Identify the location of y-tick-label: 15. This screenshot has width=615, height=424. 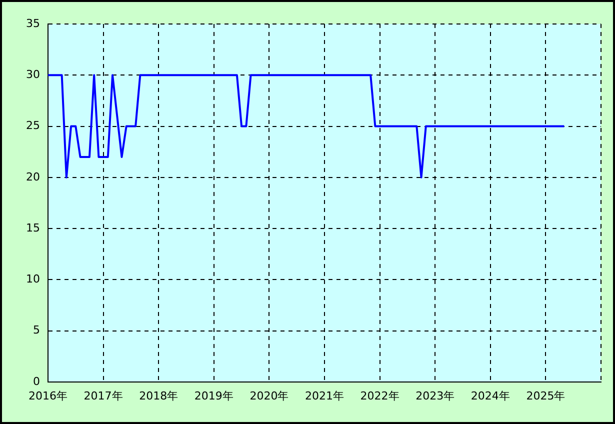
(33, 227).